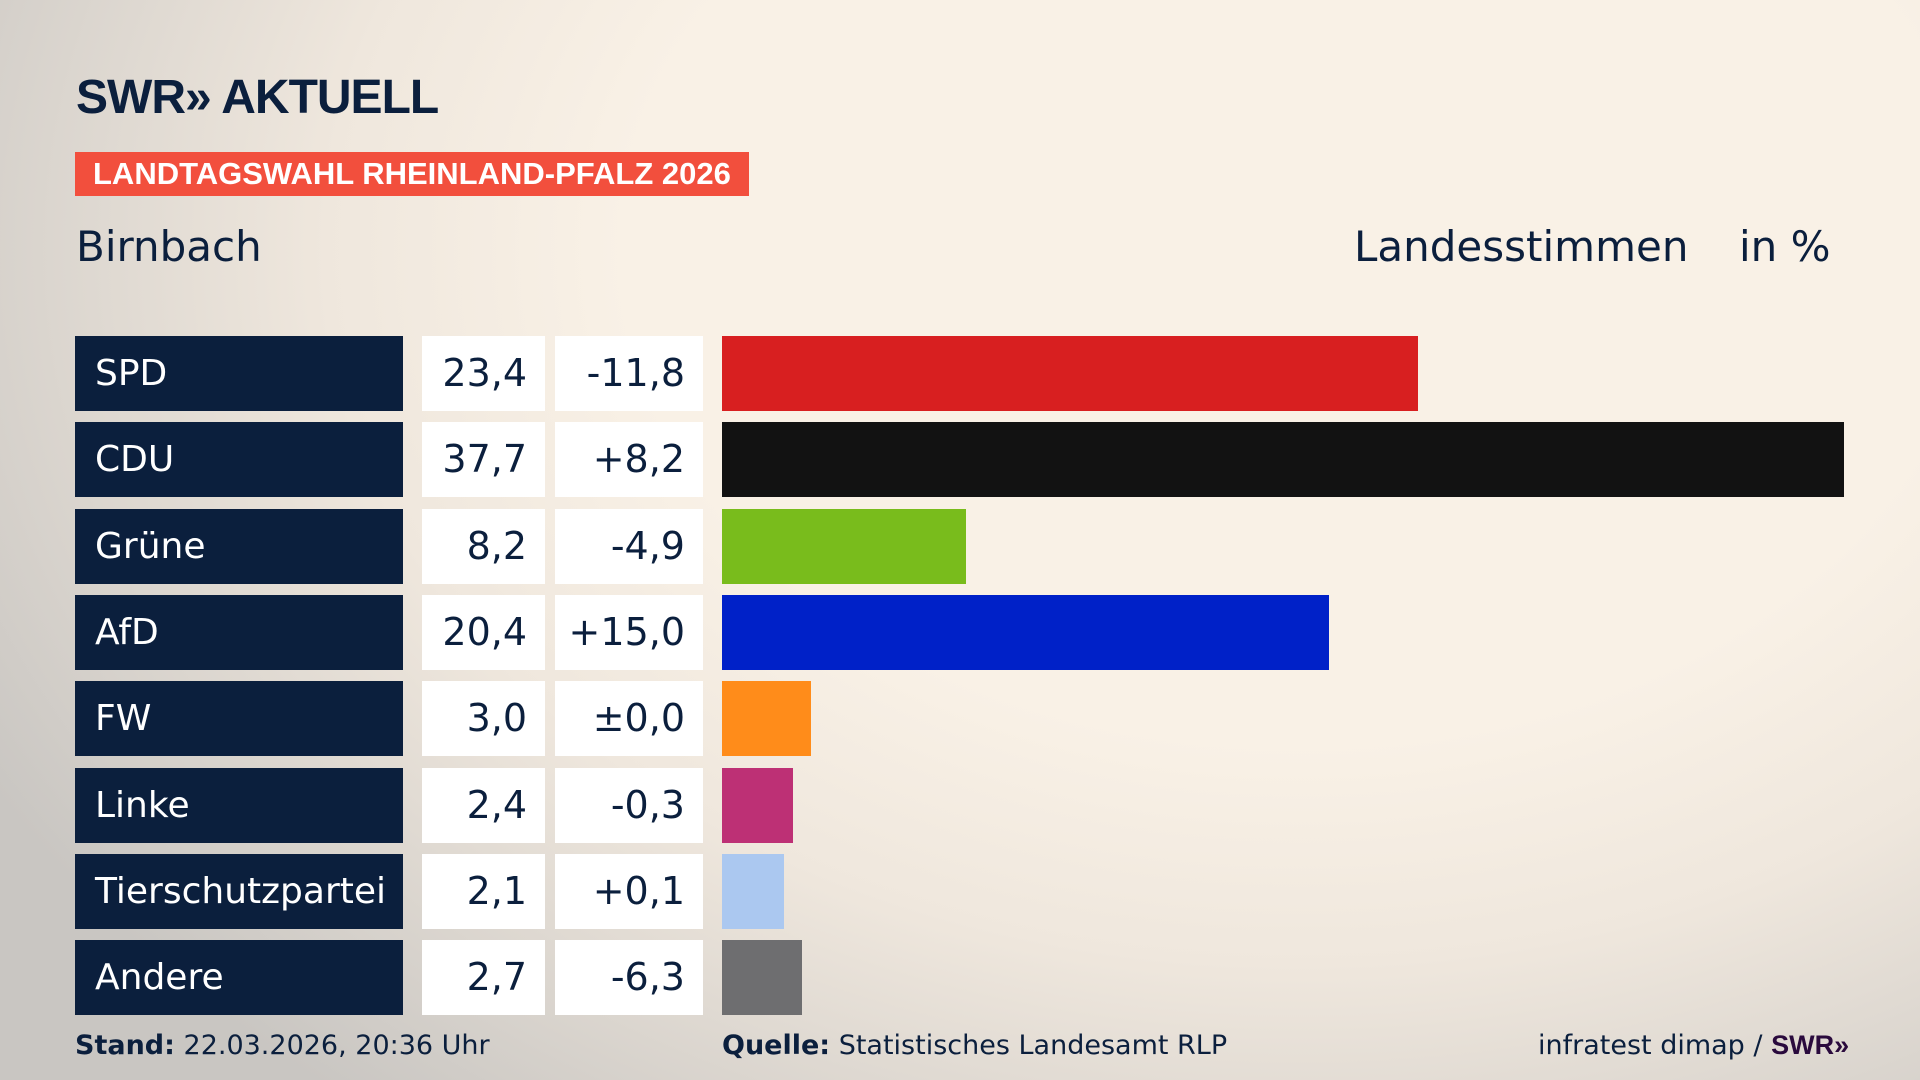 Image resolution: width=1920 pixels, height=1080 pixels. Describe the element at coordinates (629, 632) in the screenshot. I see `vote-change: +15,0` at that location.